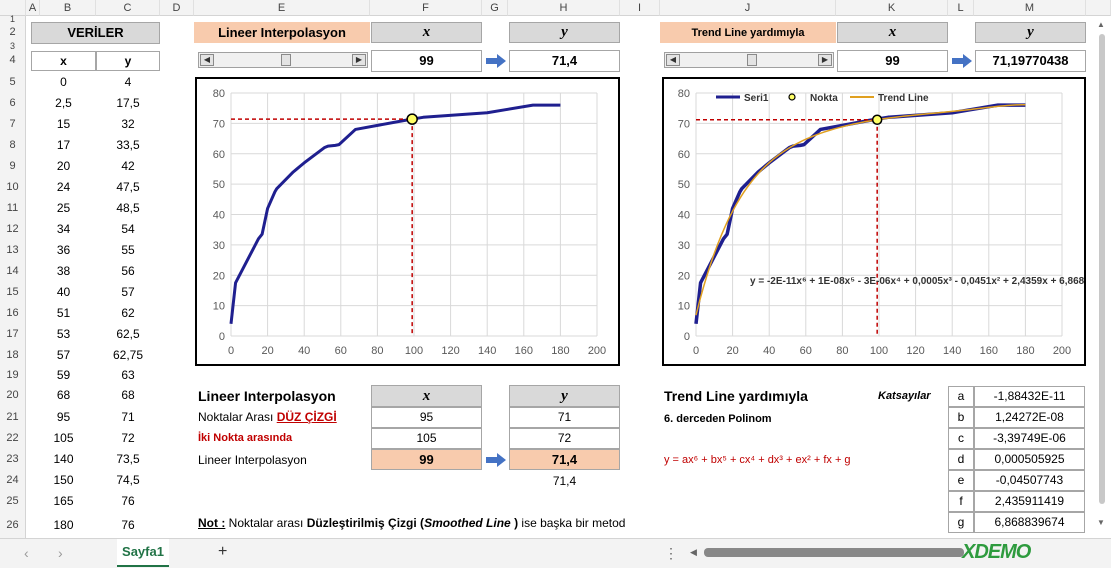 This screenshot has width=1111, height=568. I want to click on row1-x-cell: 95, so click(426, 417).